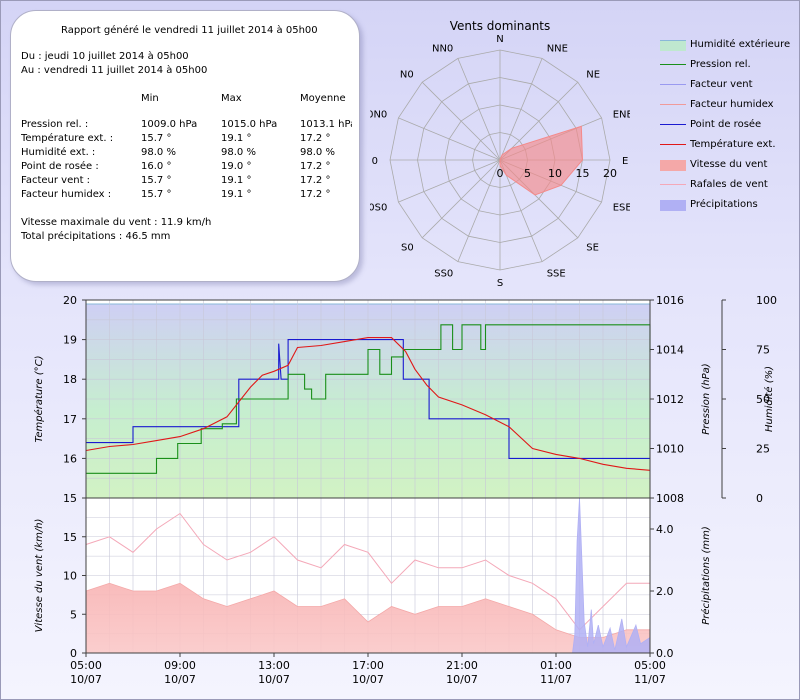  I want to click on row-label: Pression rel. :, so click(55, 124).